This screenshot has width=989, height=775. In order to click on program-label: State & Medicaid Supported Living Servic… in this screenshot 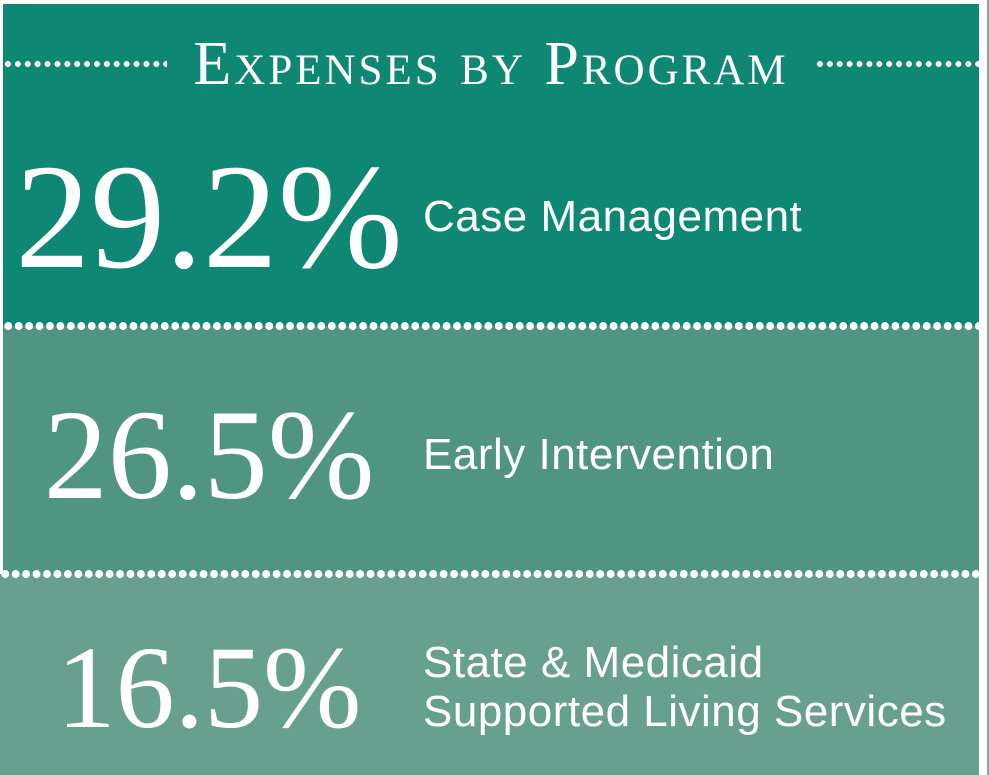, I will do `click(697, 687)`.